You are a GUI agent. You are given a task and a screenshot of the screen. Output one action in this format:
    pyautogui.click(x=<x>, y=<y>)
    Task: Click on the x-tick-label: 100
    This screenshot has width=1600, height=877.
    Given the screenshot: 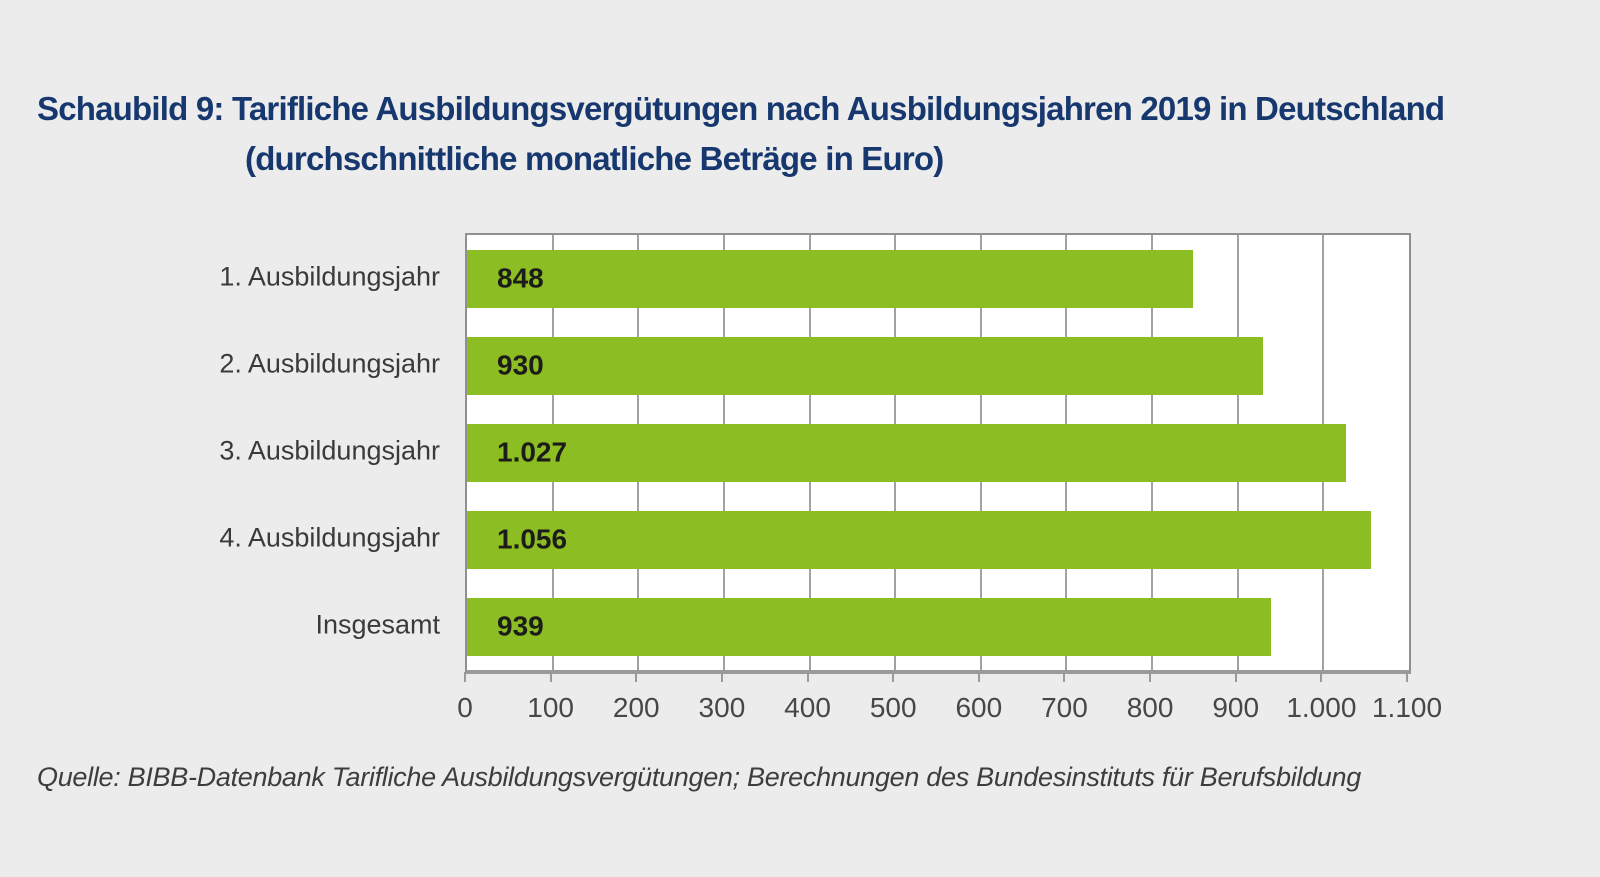 What is the action you would take?
    pyautogui.click(x=550, y=707)
    